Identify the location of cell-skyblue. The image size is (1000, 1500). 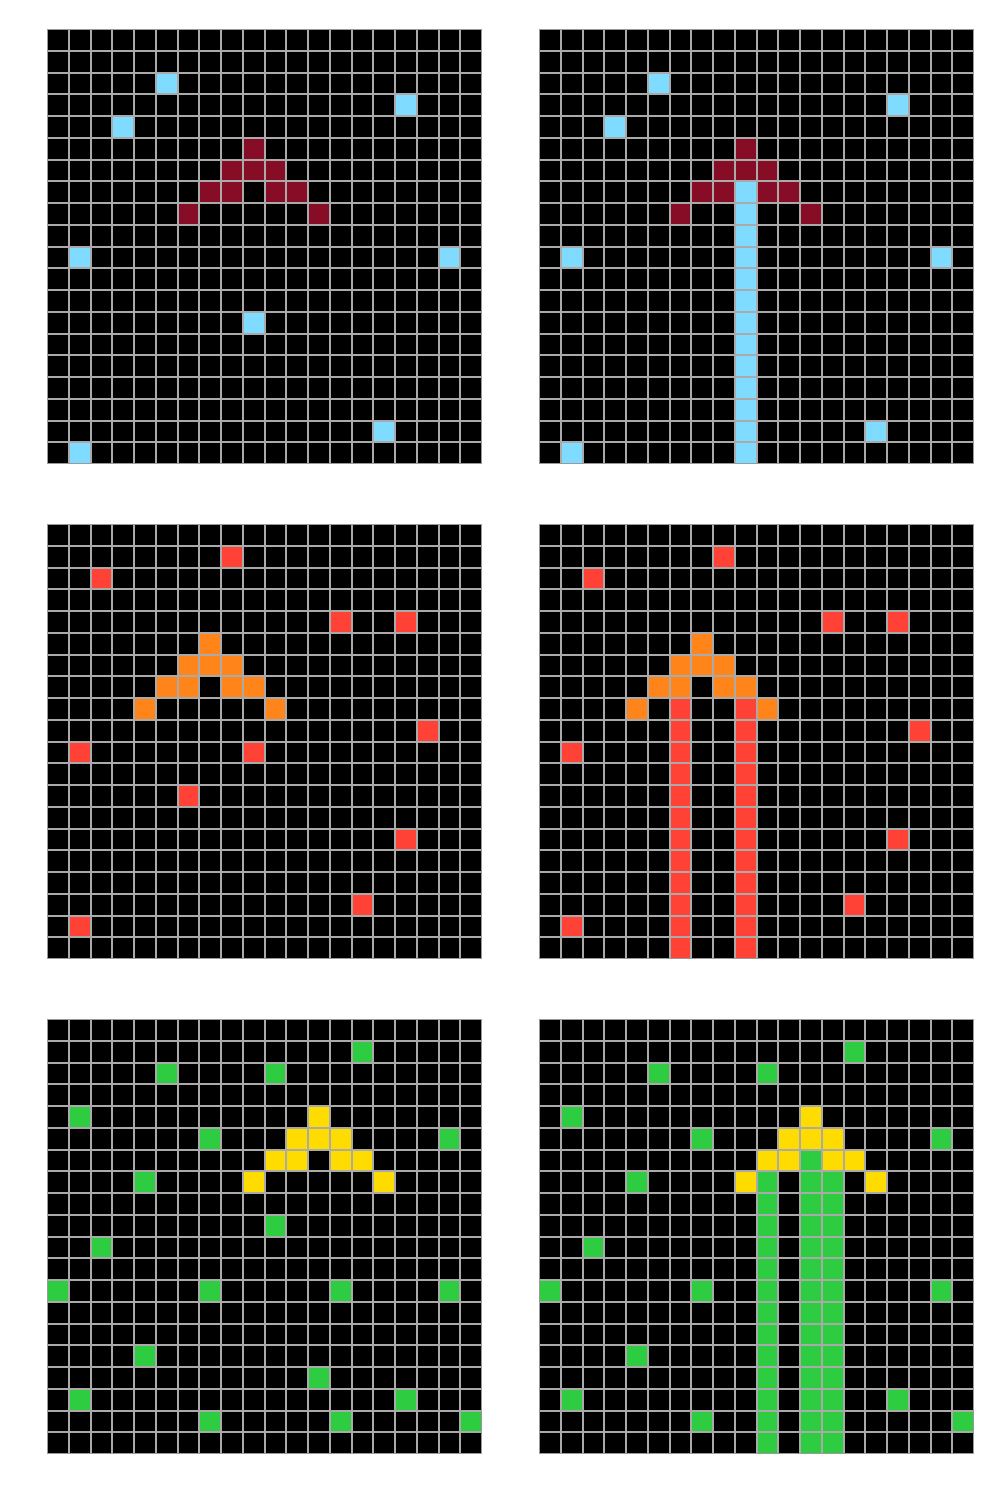
(658, 83).